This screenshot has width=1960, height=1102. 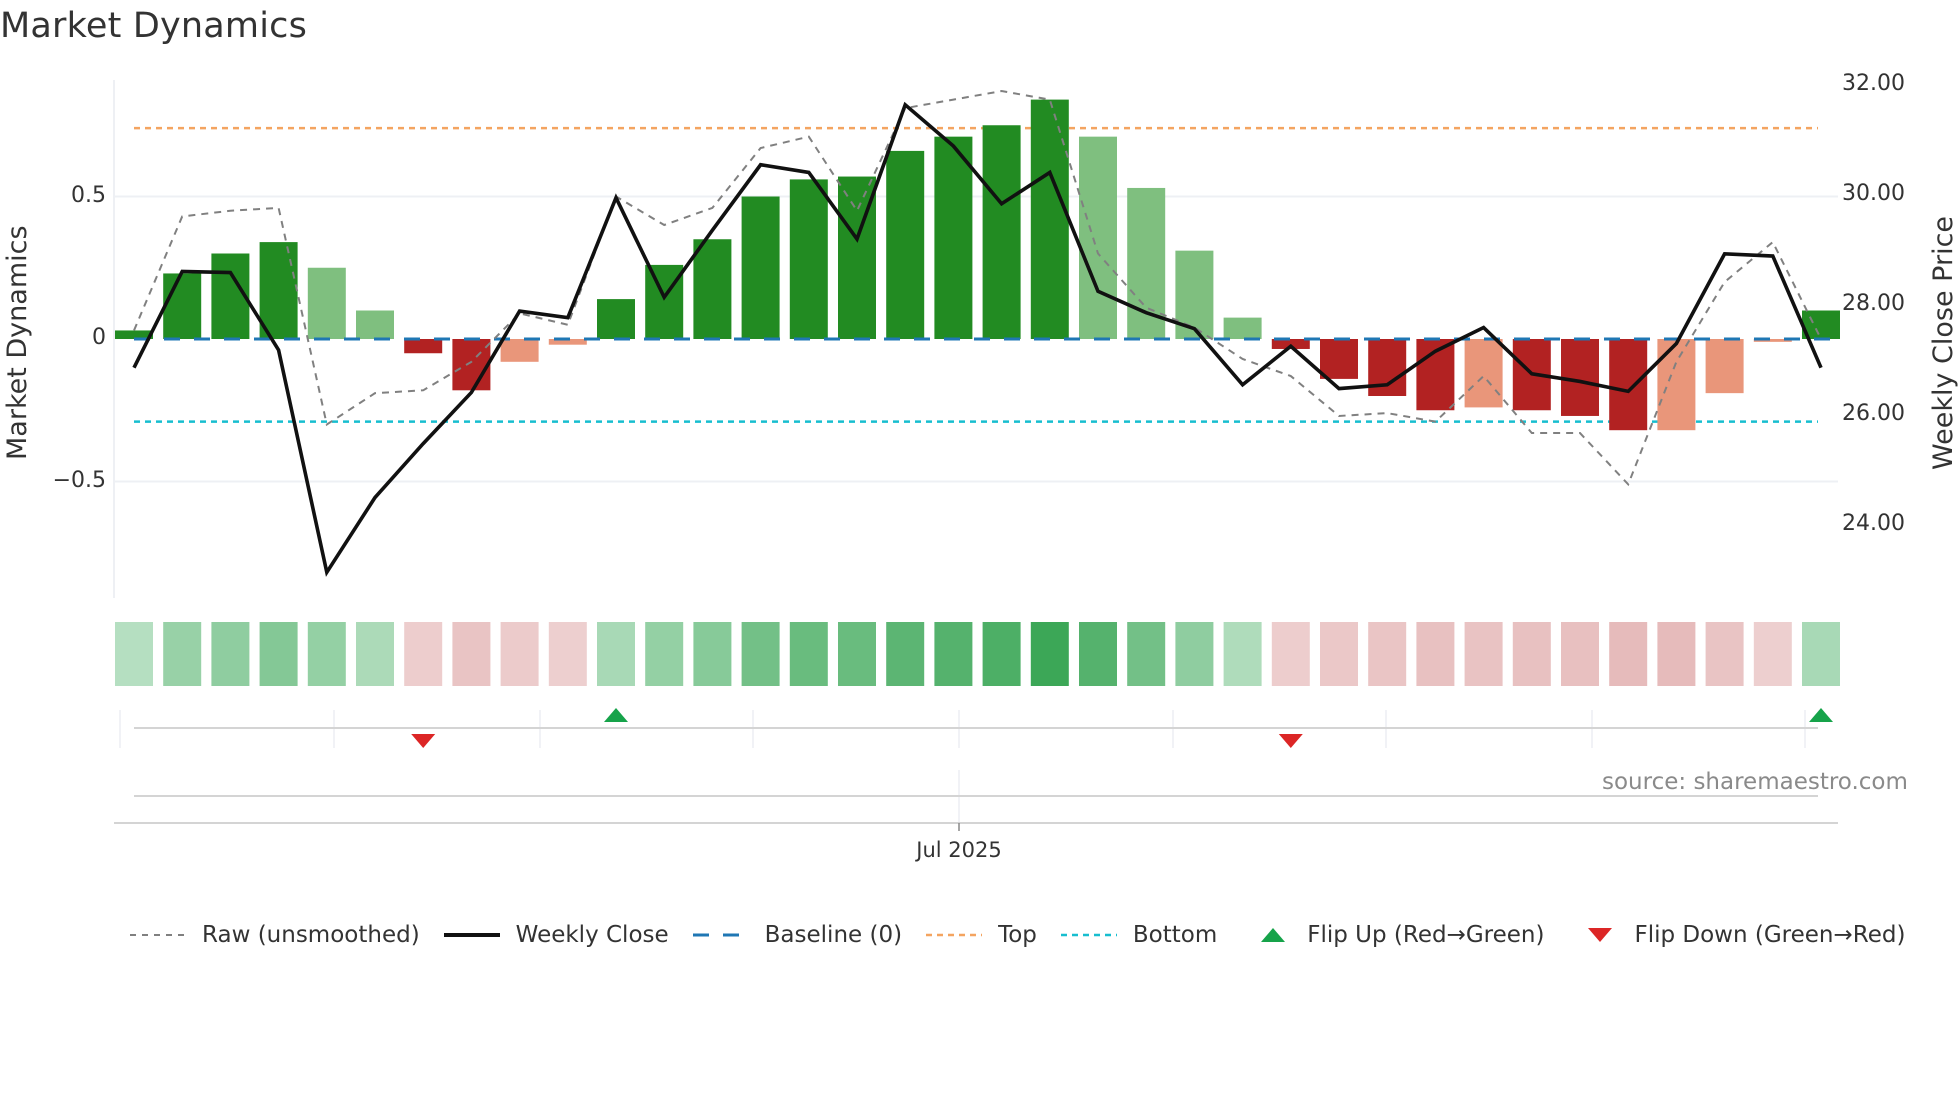 I want to click on left-tick-label: 0.5, so click(x=88, y=195).